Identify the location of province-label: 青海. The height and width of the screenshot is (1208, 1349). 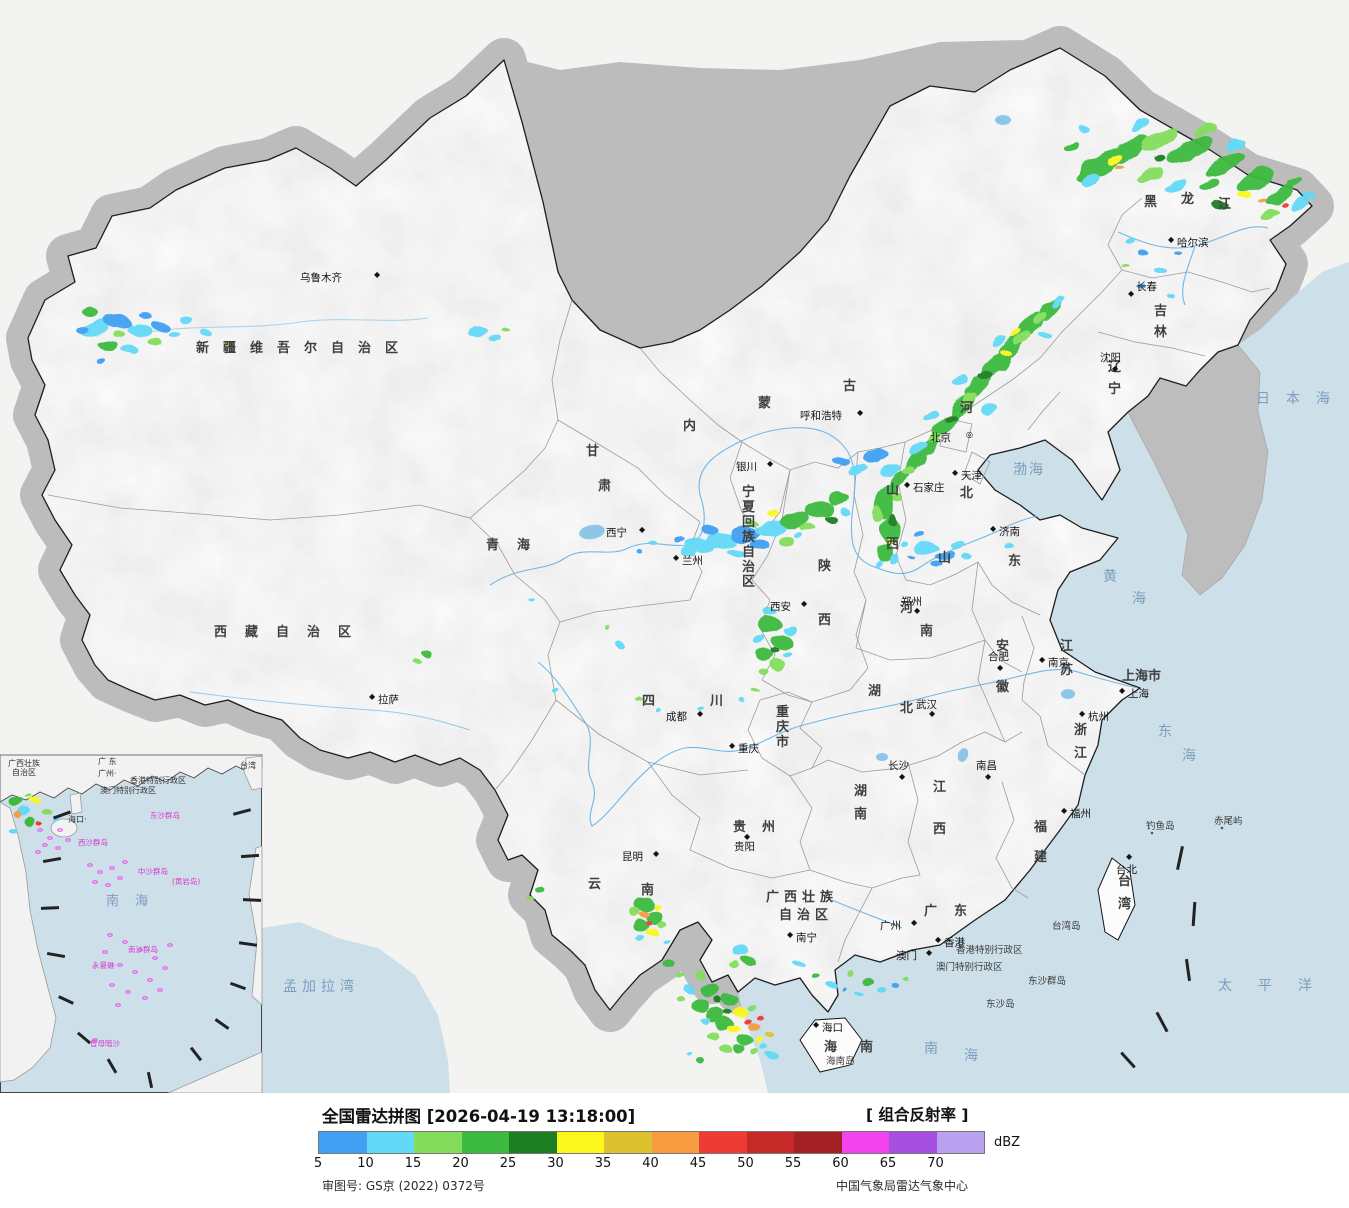
(517, 545).